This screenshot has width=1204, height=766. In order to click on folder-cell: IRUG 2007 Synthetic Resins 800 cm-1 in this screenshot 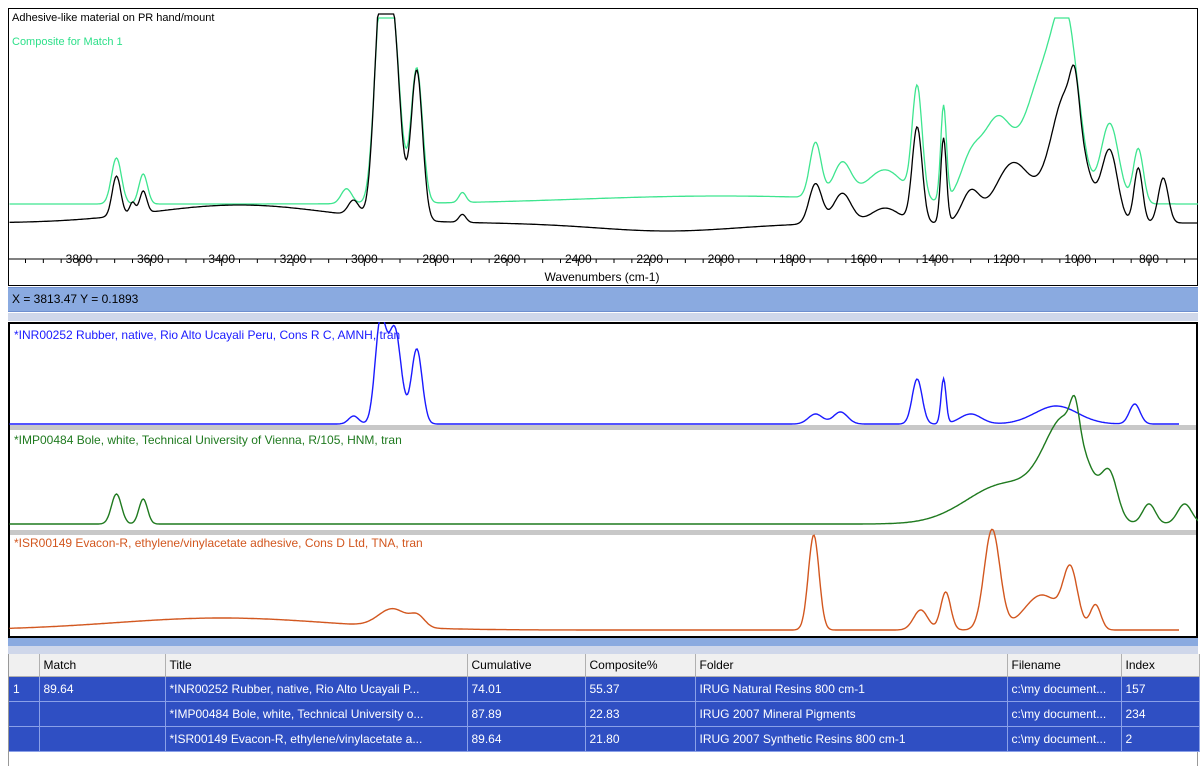, I will do `click(851, 739)`.